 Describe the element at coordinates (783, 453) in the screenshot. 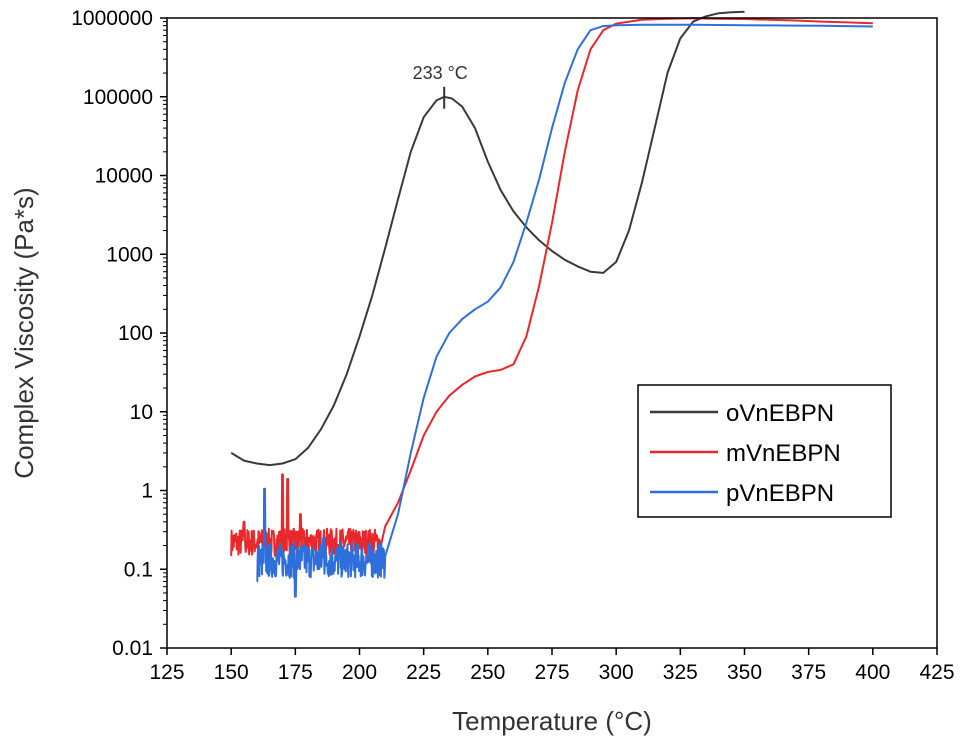

I see `legend-label-mVnEBPN: mVnEBPN` at that location.